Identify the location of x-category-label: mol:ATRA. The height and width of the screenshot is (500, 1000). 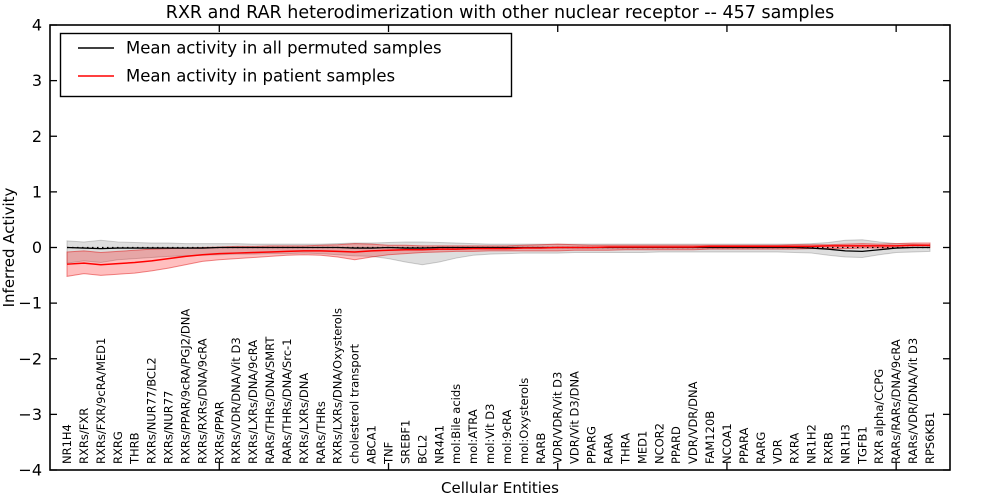
(473, 436).